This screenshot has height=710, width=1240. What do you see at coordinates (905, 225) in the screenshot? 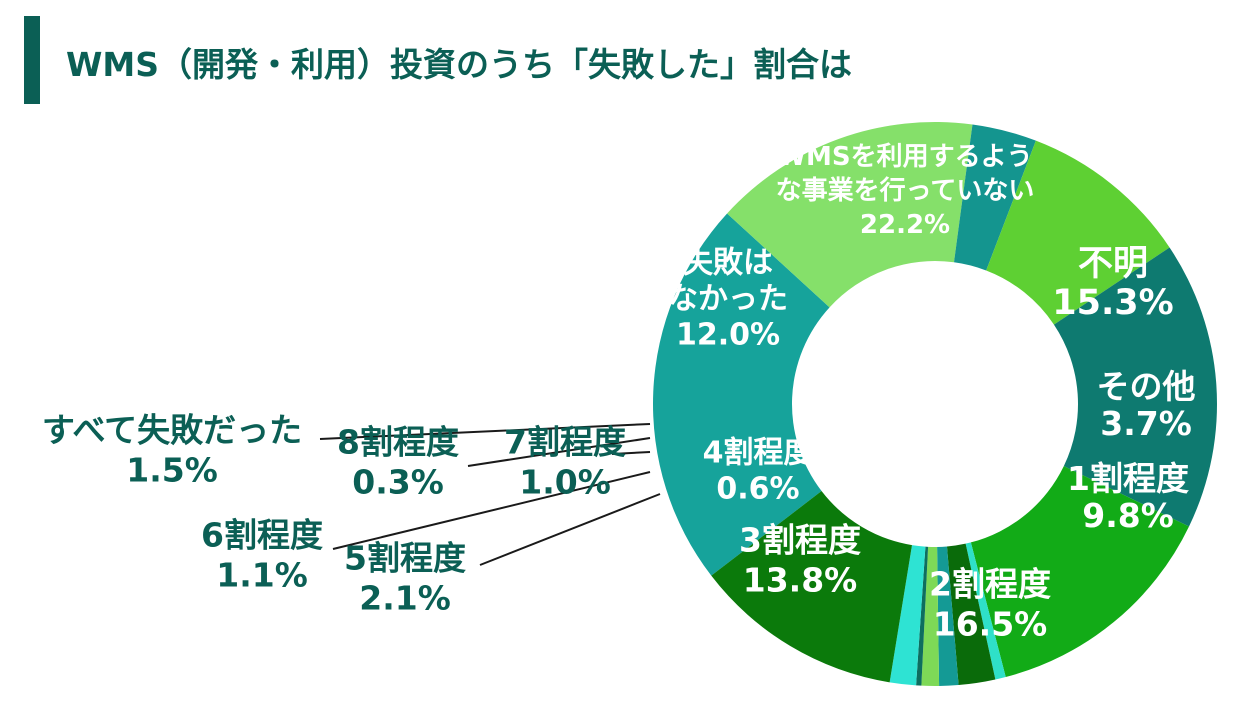
I see `slice-1-value: 22.2%` at bounding box center [905, 225].